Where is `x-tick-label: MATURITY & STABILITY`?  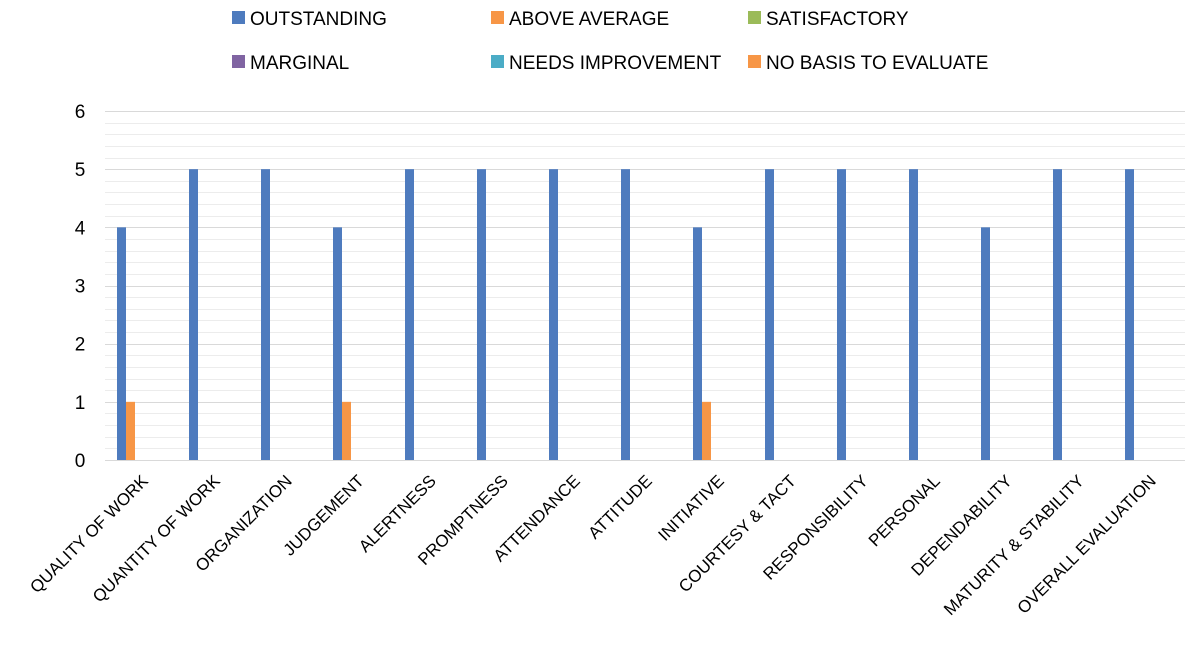
x-tick-label: MATURITY & STABILITY is located at coordinates (1014, 545).